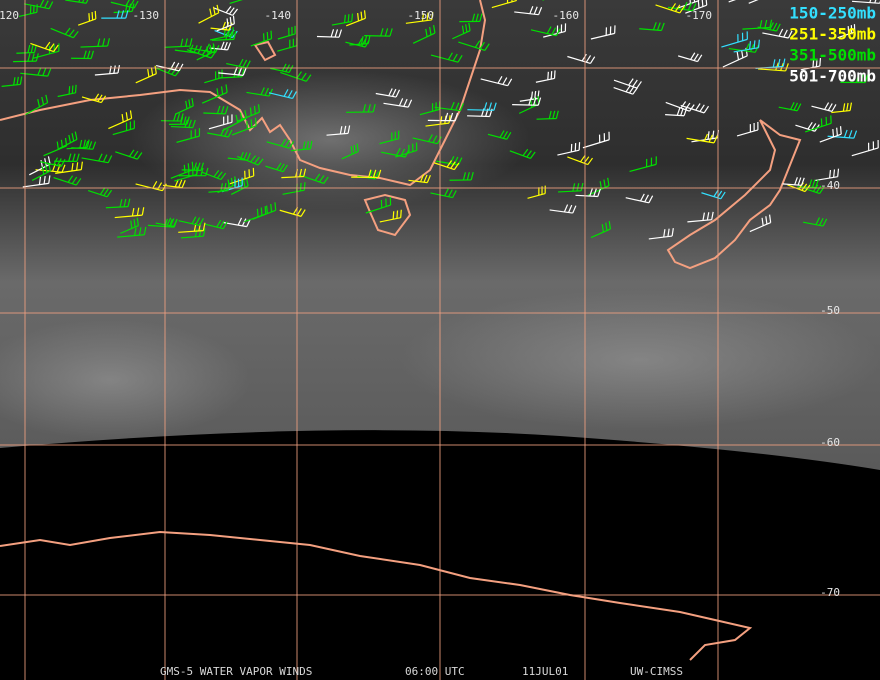 The image size is (880, 680). Describe the element at coordinates (265, 51) in the screenshot. I see `coastline` at that location.